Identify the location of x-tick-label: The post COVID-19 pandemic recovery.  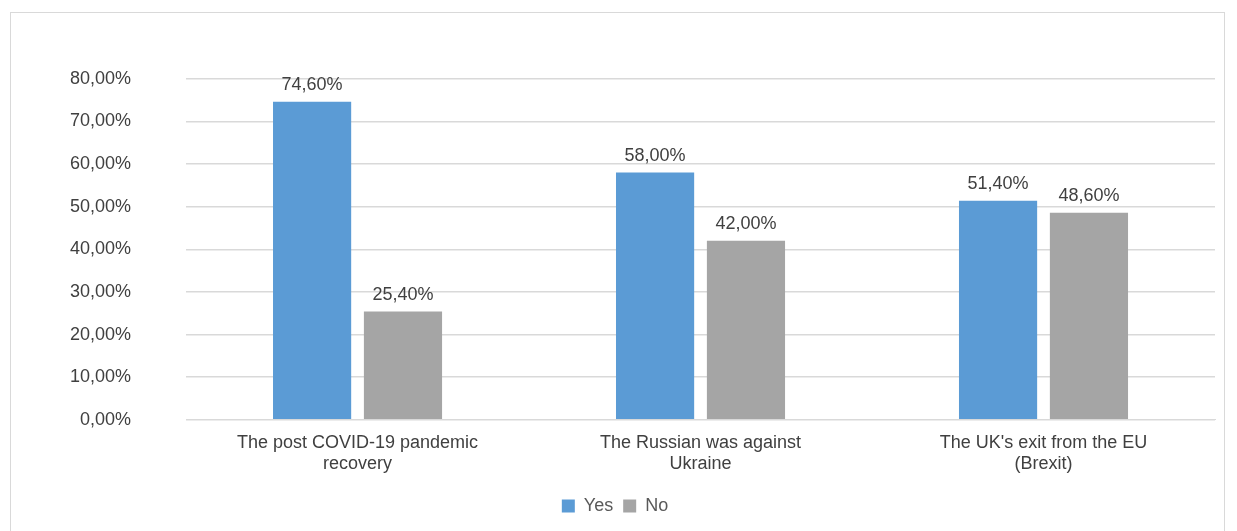
(357, 452).